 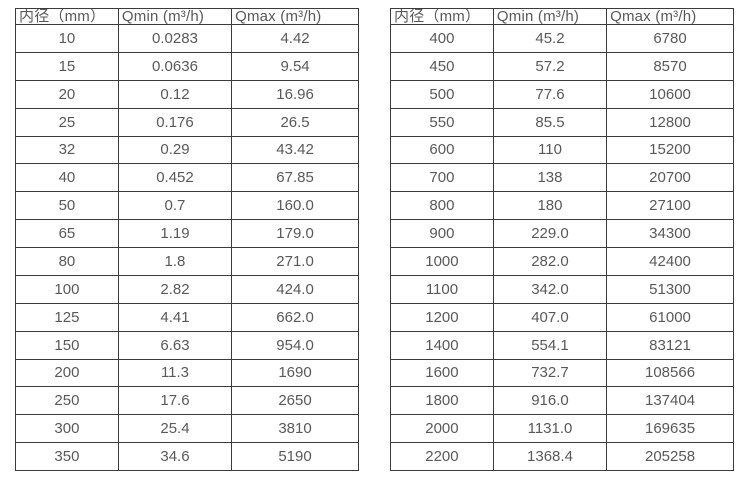 I want to click on table-row: 1400 554.1 83121, so click(x=562, y=345).